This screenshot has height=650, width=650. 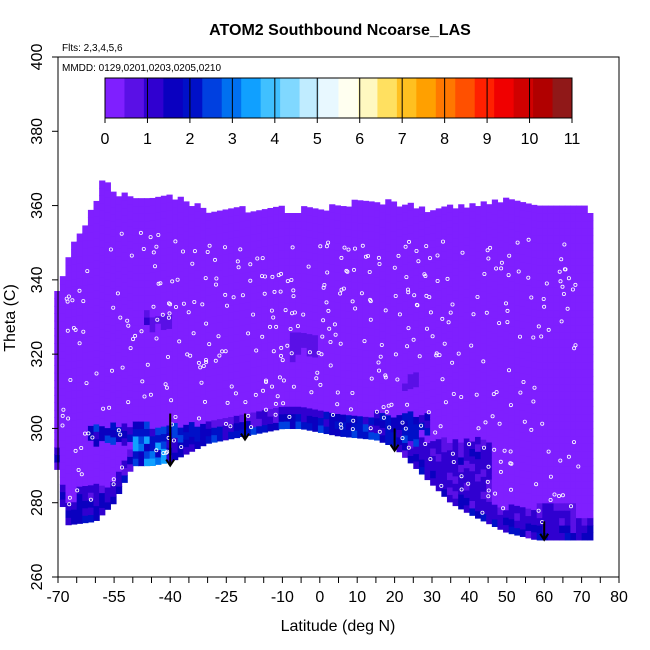 I want to click on y-tick-label: 400, so click(x=37, y=57).